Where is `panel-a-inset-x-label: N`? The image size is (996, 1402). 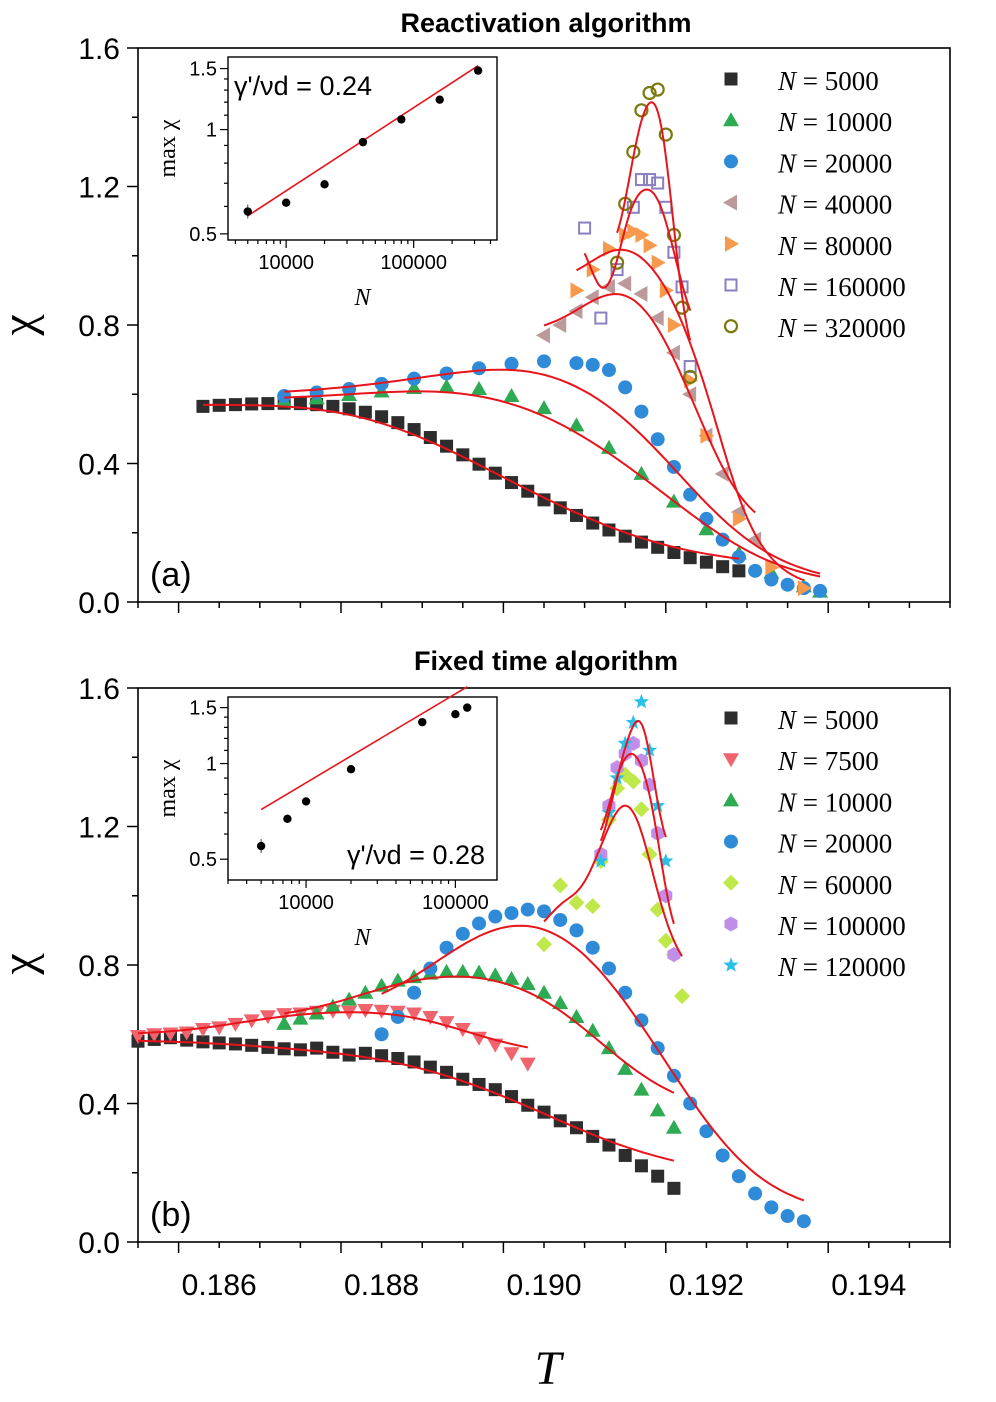 panel-a-inset-x-label: N is located at coordinates (362, 298).